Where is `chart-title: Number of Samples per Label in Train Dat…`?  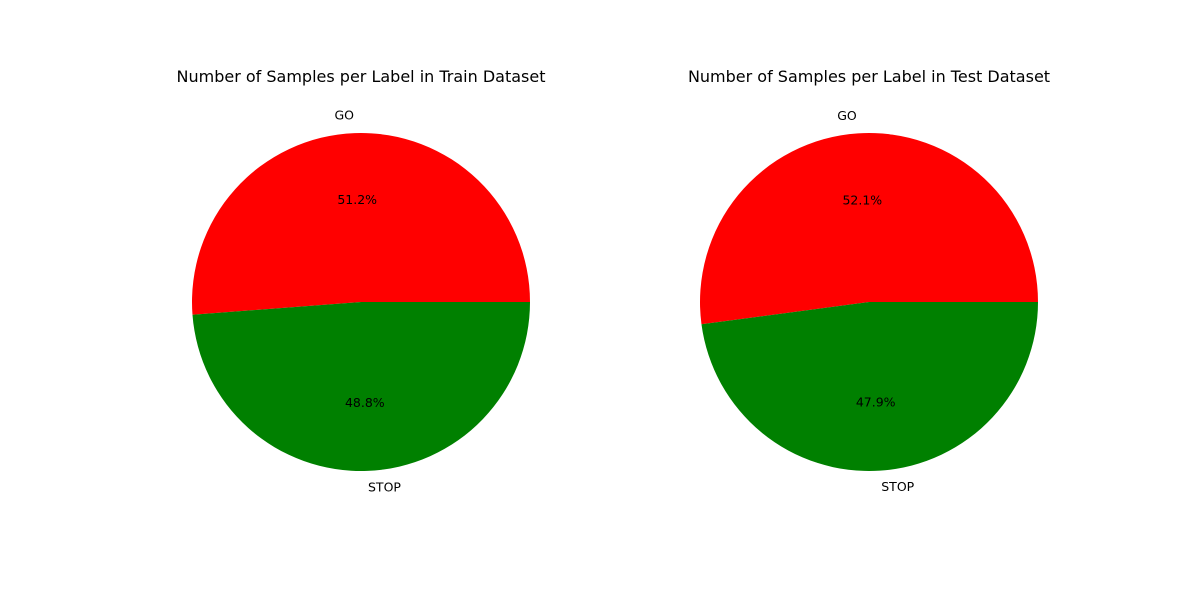 chart-title: Number of Samples per Label in Train Dat… is located at coordinates (361, 76).